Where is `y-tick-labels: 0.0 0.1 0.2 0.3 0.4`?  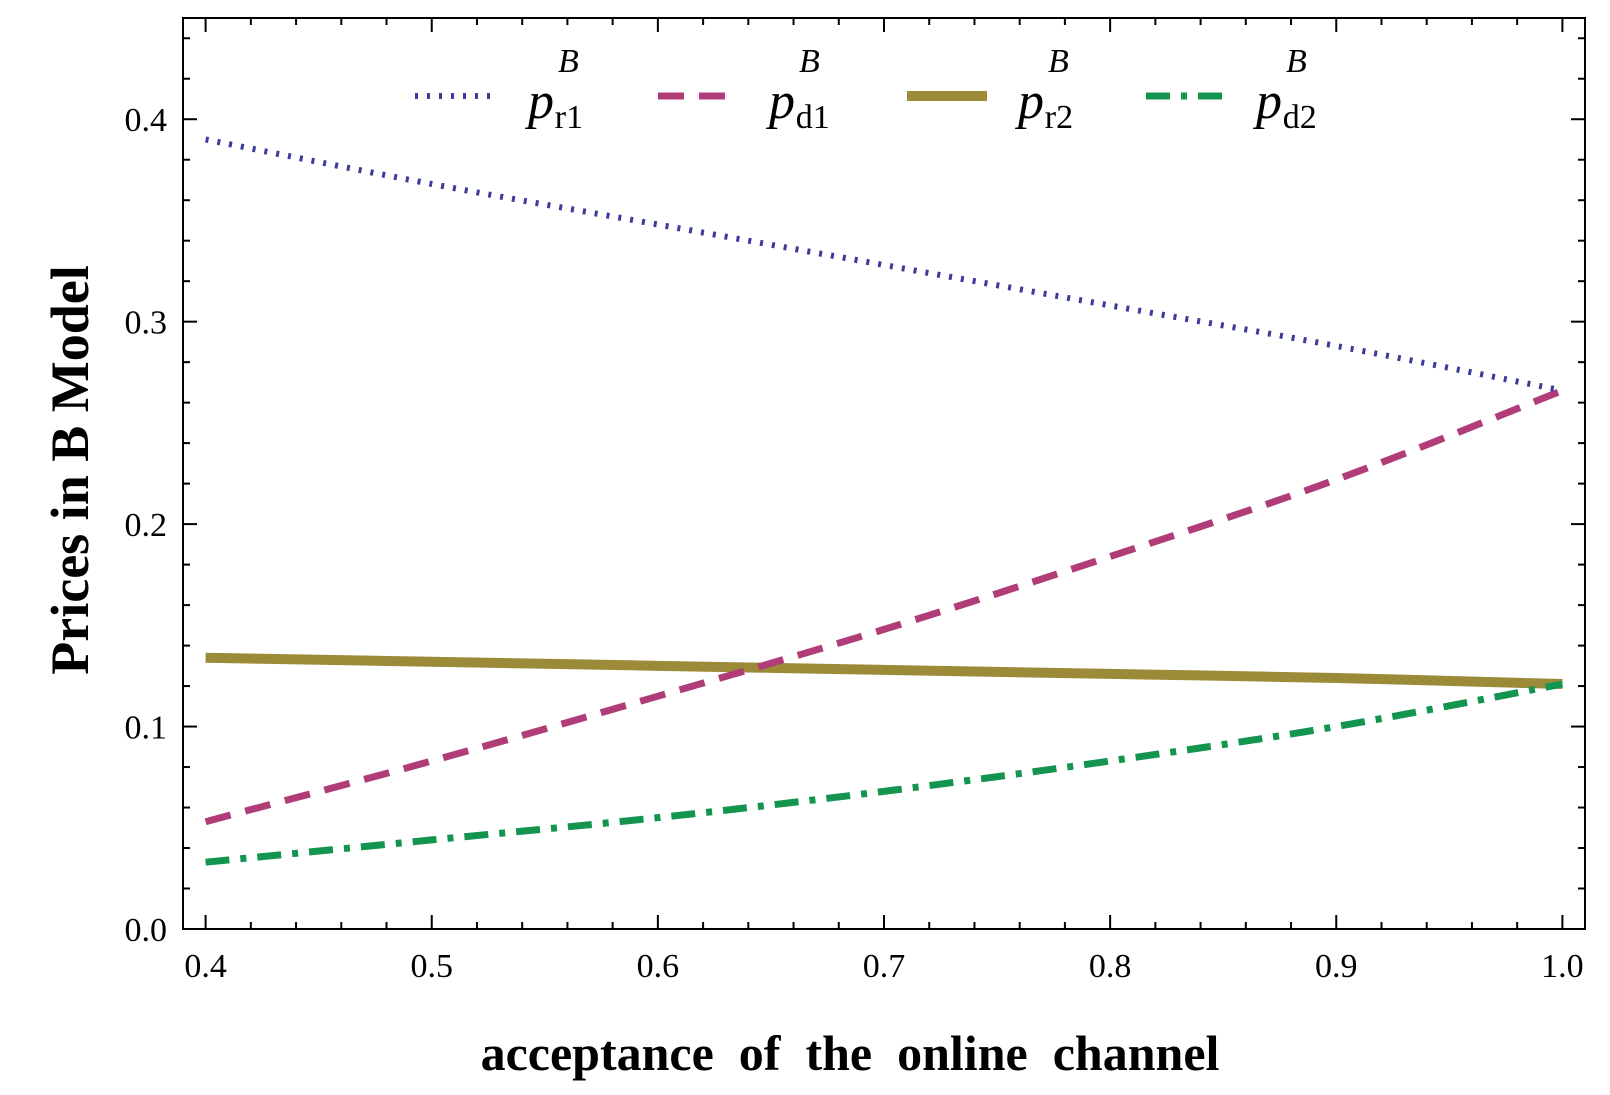 y-tick-labels: 0.0 0.1 0.2 0.3 0.4 is located at coordinates (146, 525).